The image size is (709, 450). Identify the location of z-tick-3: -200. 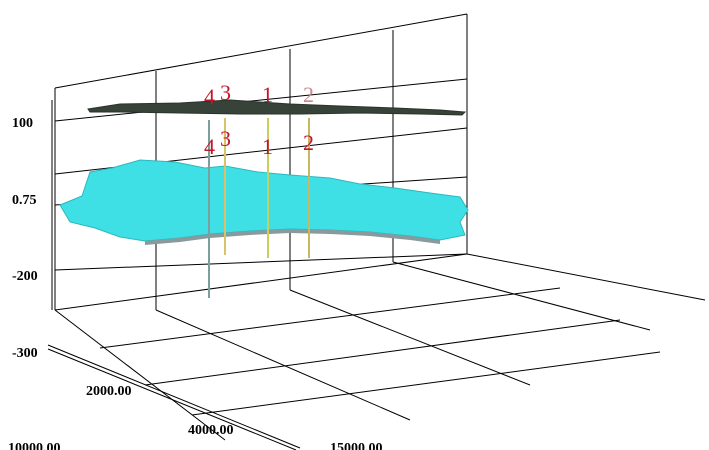
(25, 276).